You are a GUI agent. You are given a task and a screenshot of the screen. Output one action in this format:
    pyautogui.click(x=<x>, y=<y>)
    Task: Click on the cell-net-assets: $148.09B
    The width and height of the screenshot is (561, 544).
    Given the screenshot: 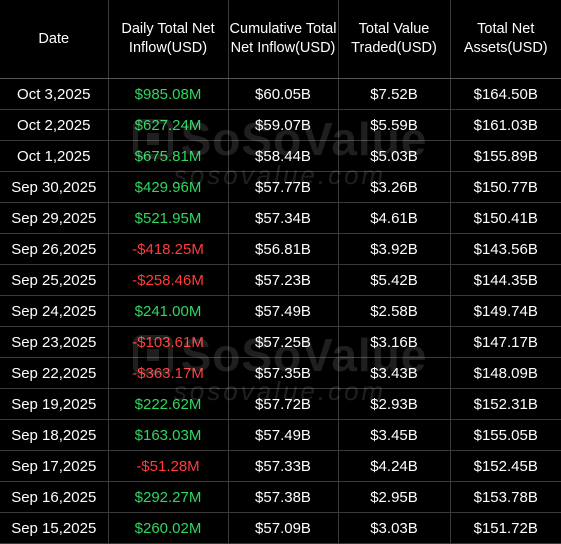 What is the action you would take?
    pyautogui.click(x=505, y=373)
    